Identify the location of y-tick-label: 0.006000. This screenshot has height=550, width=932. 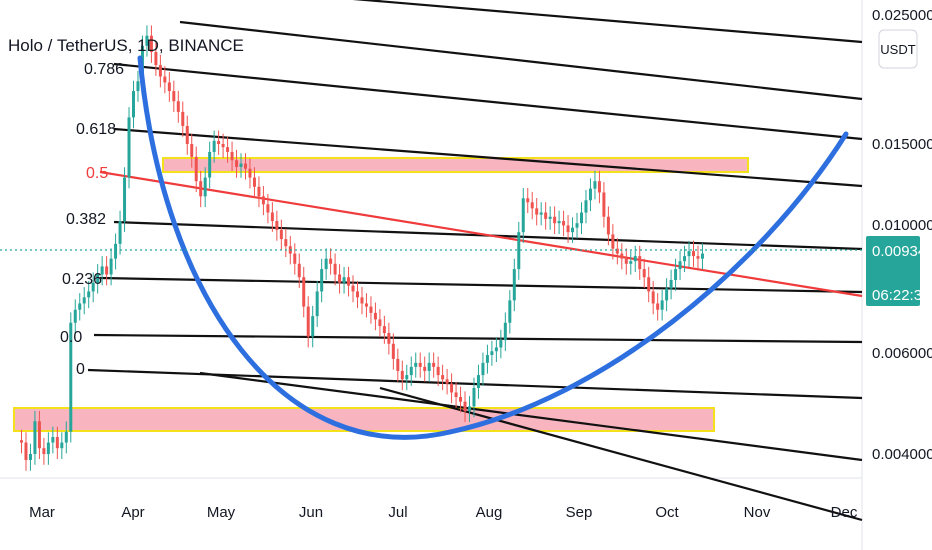
(902, 353).